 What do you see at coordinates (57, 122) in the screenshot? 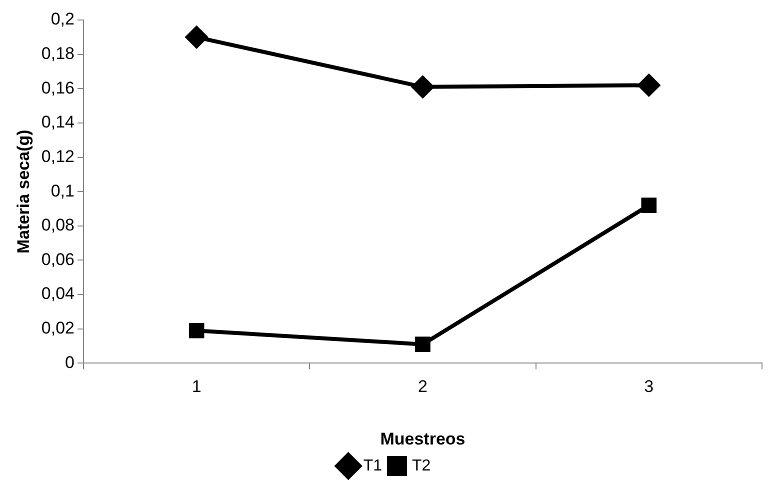
I see `y-tick-label: 0,14` at bounding box center [57, 122].